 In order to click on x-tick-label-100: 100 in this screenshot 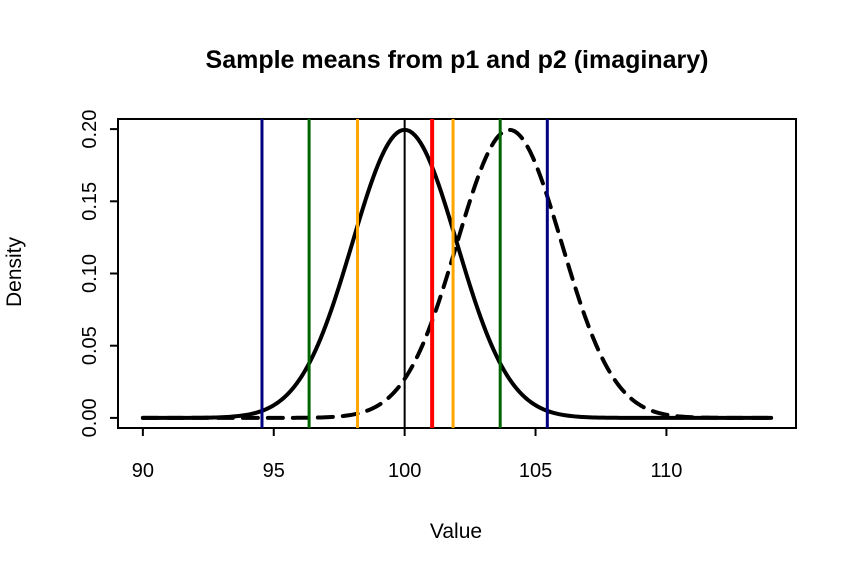, I will do `click(404, 471)`.